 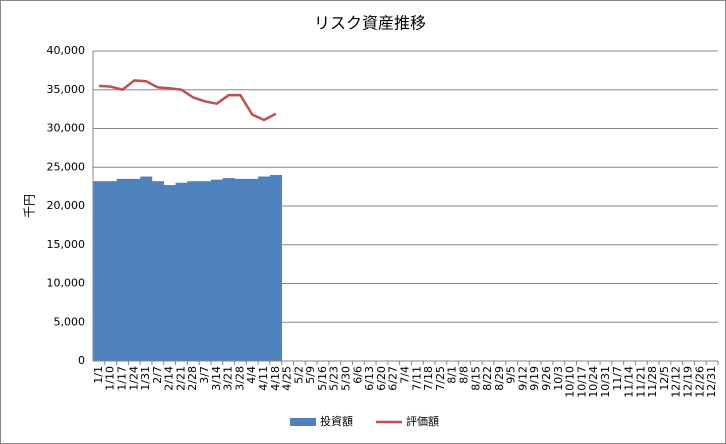 What do you see at coordinates (81, 360) in the screenshot?
I see `y-tick-label: 0` at bounding box center [81, 360].